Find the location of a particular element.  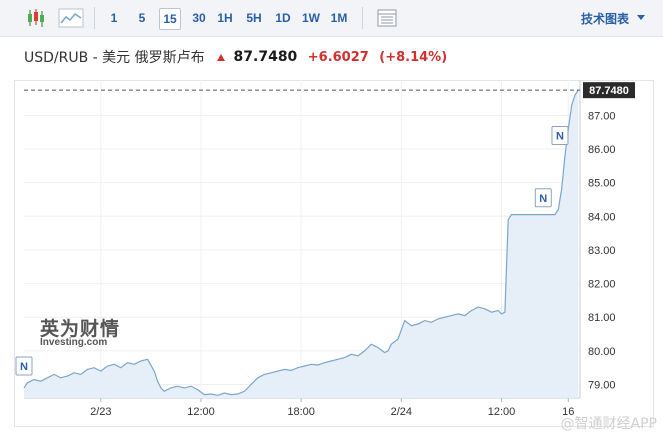

timeframe-5-button: 5 is located at coordinates (142, 18).